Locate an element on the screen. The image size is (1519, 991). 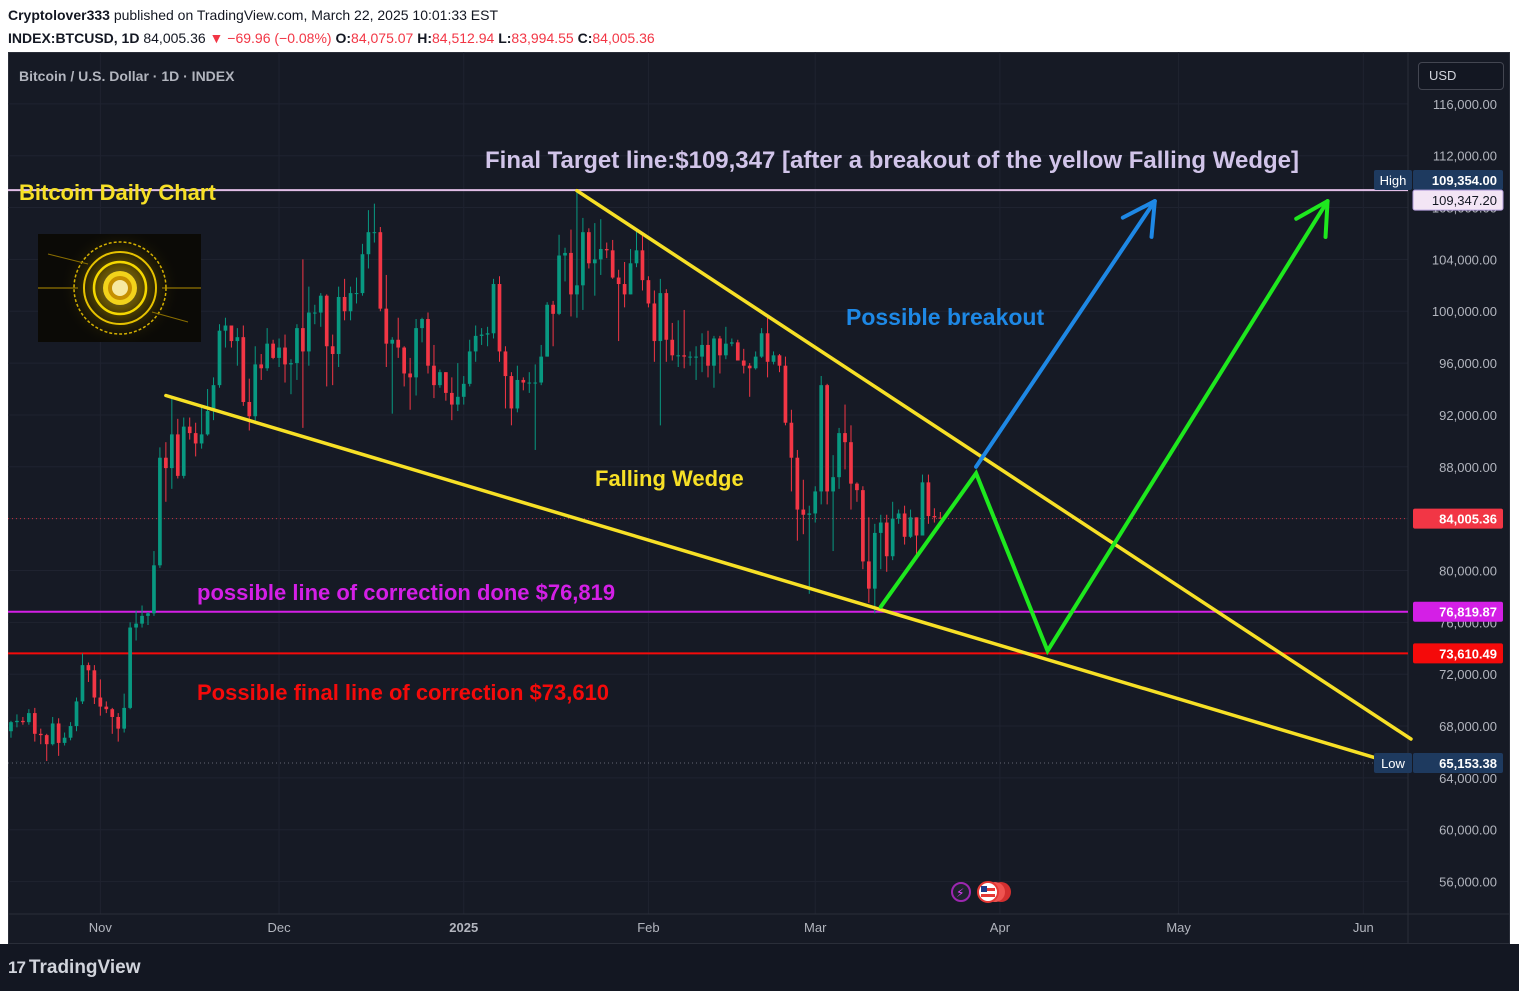
price-tag-value: 109,347.20 is located at coordinates (1464, 200).